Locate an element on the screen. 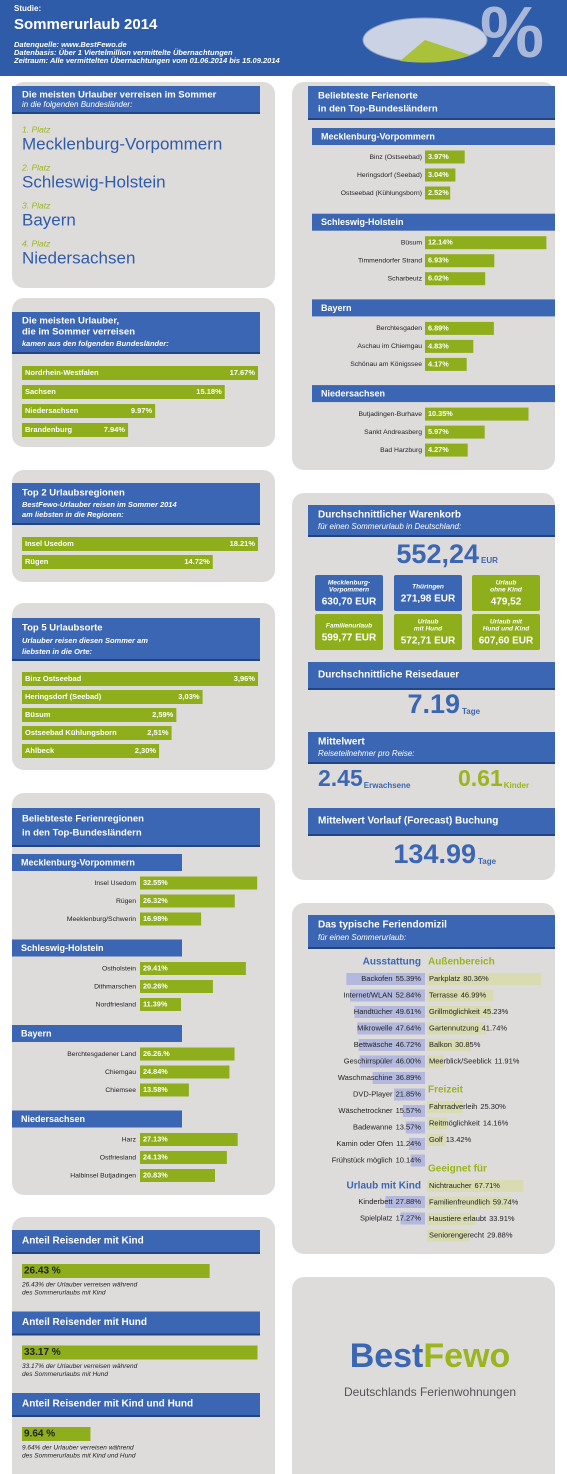 This screenshot has height=1474, width=567. bar-value: 24.13% is located at coordinates (155, 1156).